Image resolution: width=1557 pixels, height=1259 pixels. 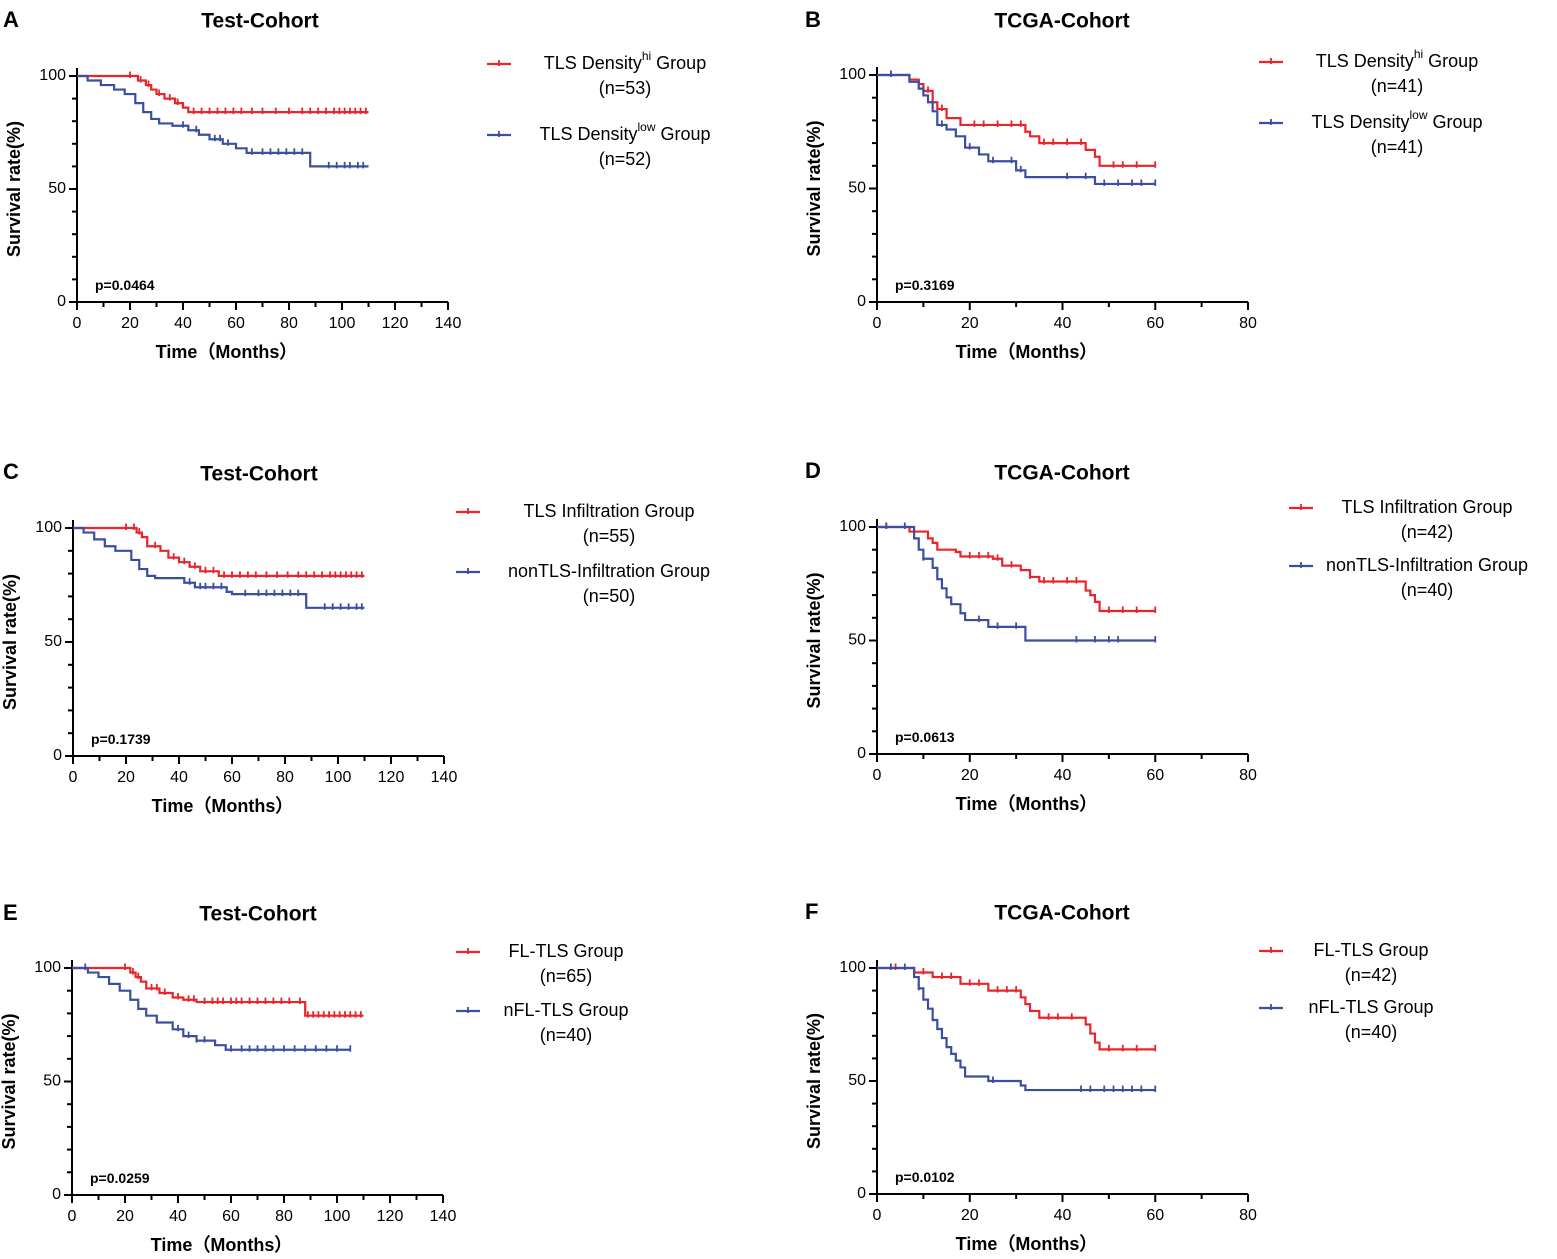 What do you see at coordinates (625, 61) in the screenshot?
I see `legend-label: TLS Densityhi Group` at bounding box center [625, 61].